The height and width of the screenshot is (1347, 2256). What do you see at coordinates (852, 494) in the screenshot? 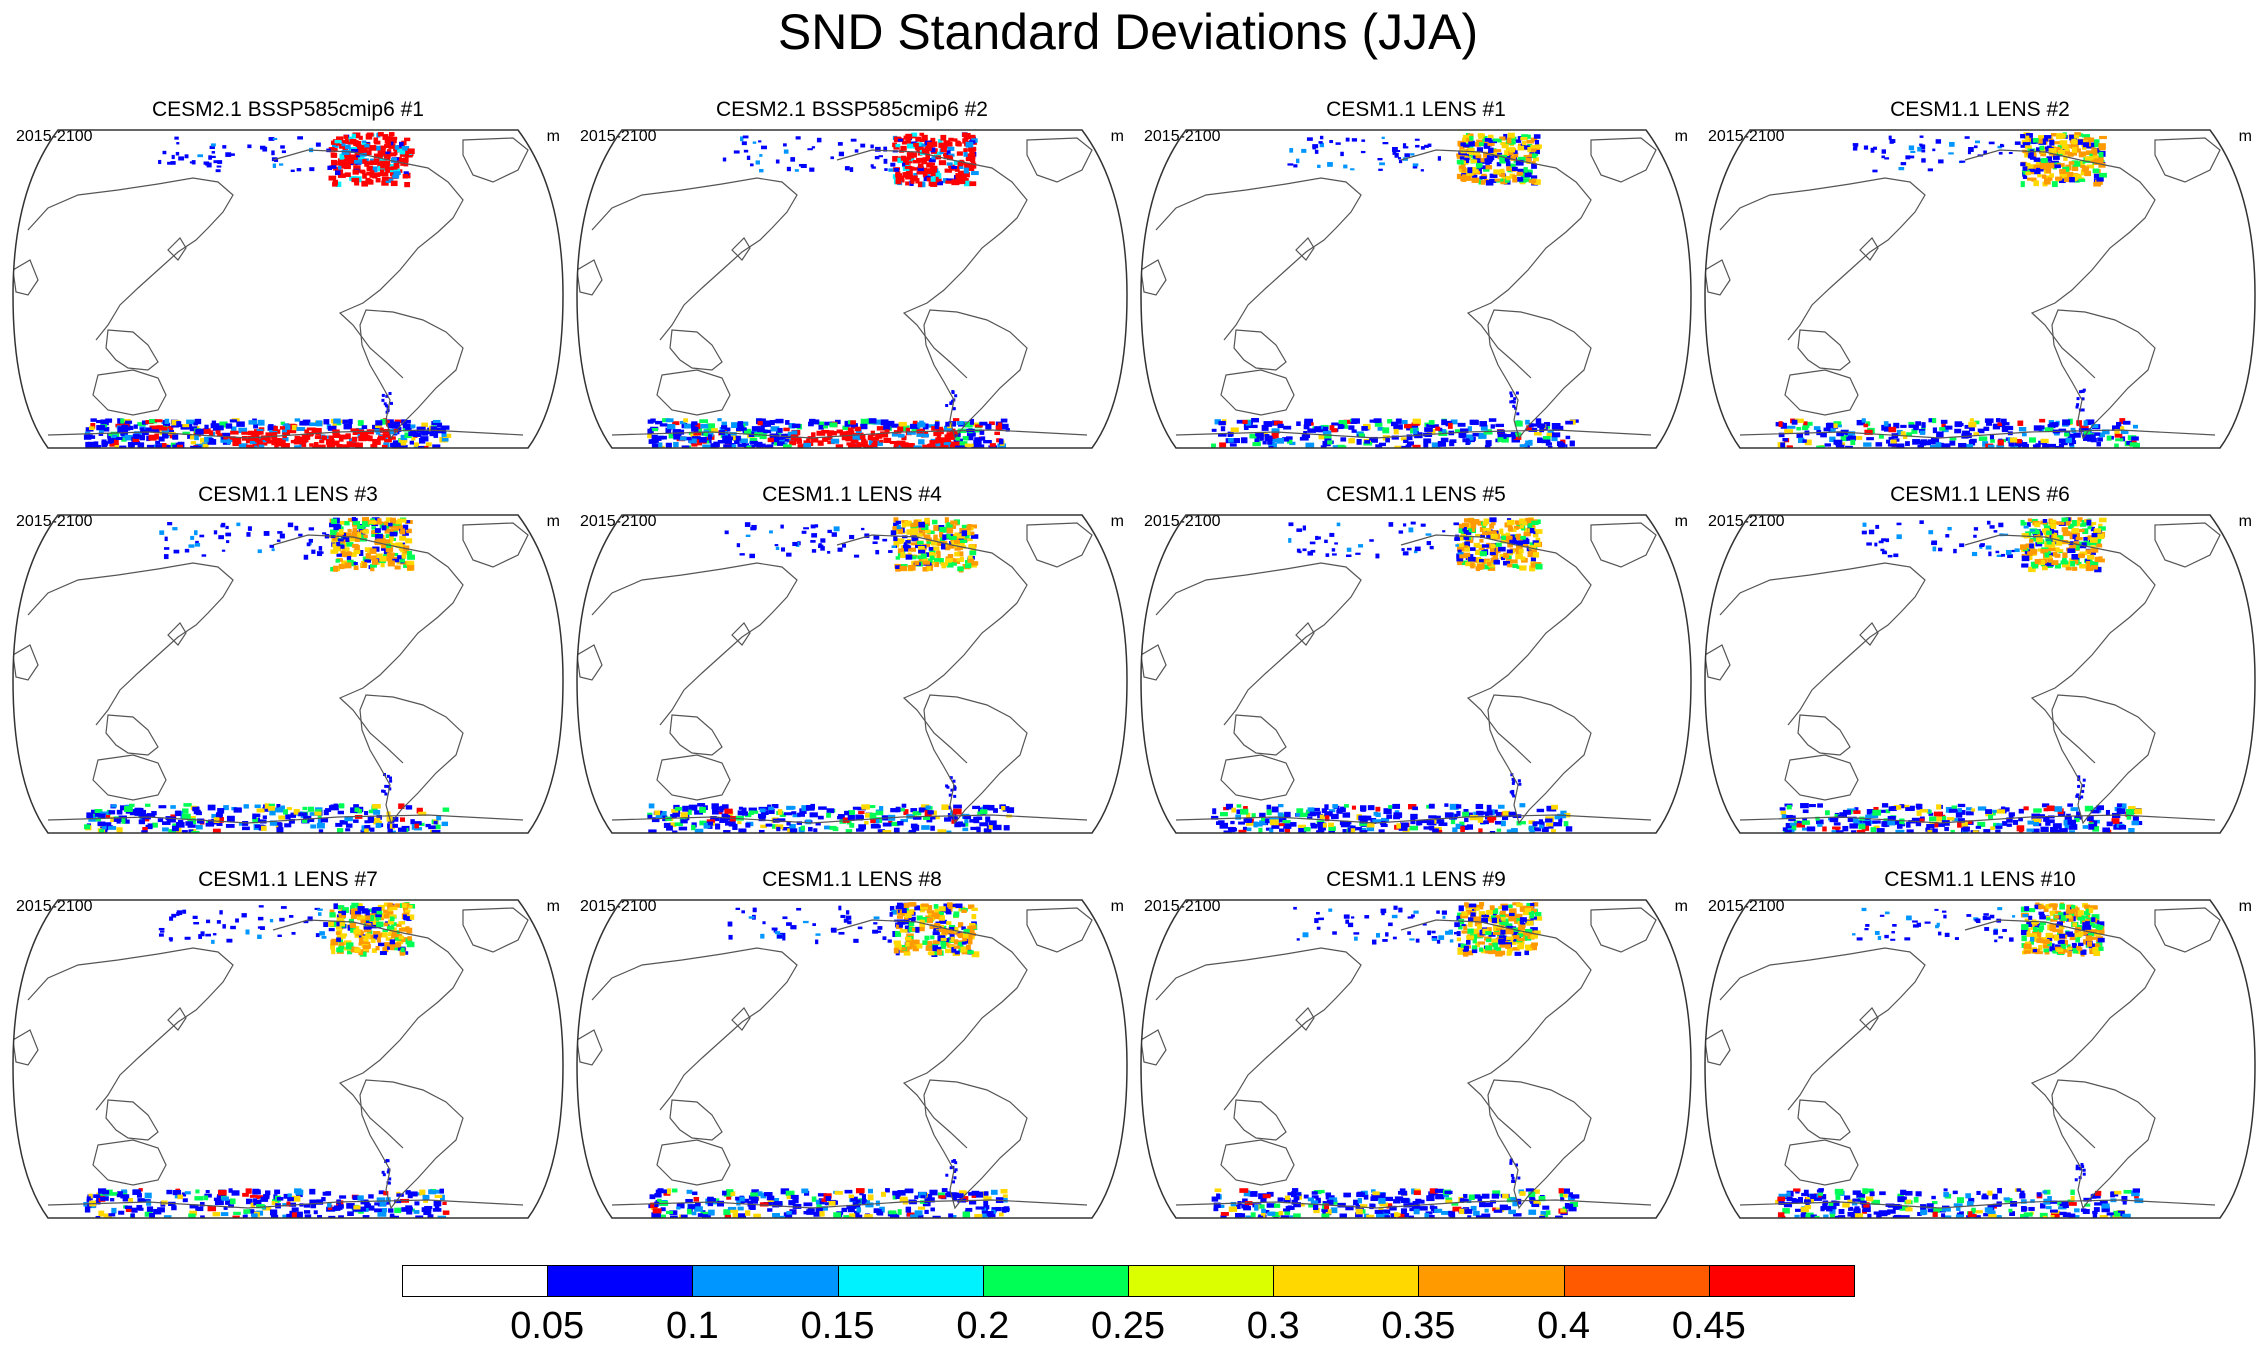
I see `panel-title: CESM1.1 LENS #4` at bounding box center [852, 494].